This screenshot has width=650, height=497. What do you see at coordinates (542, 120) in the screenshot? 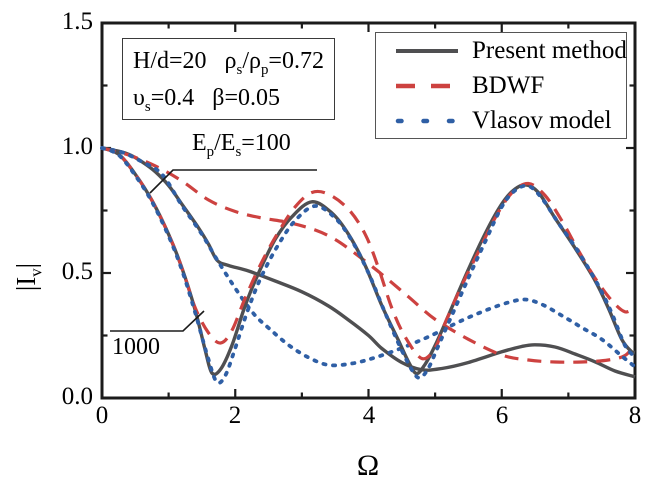
I see `legend-label-vlasov-model: Vlasov model` at bounding box center [542, 120].